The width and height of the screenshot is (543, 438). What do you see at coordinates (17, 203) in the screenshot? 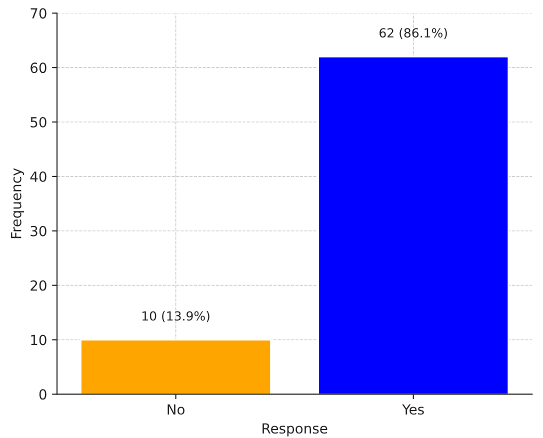
I see `y-axis-title: Frequency` at bounding box center [17, 203].